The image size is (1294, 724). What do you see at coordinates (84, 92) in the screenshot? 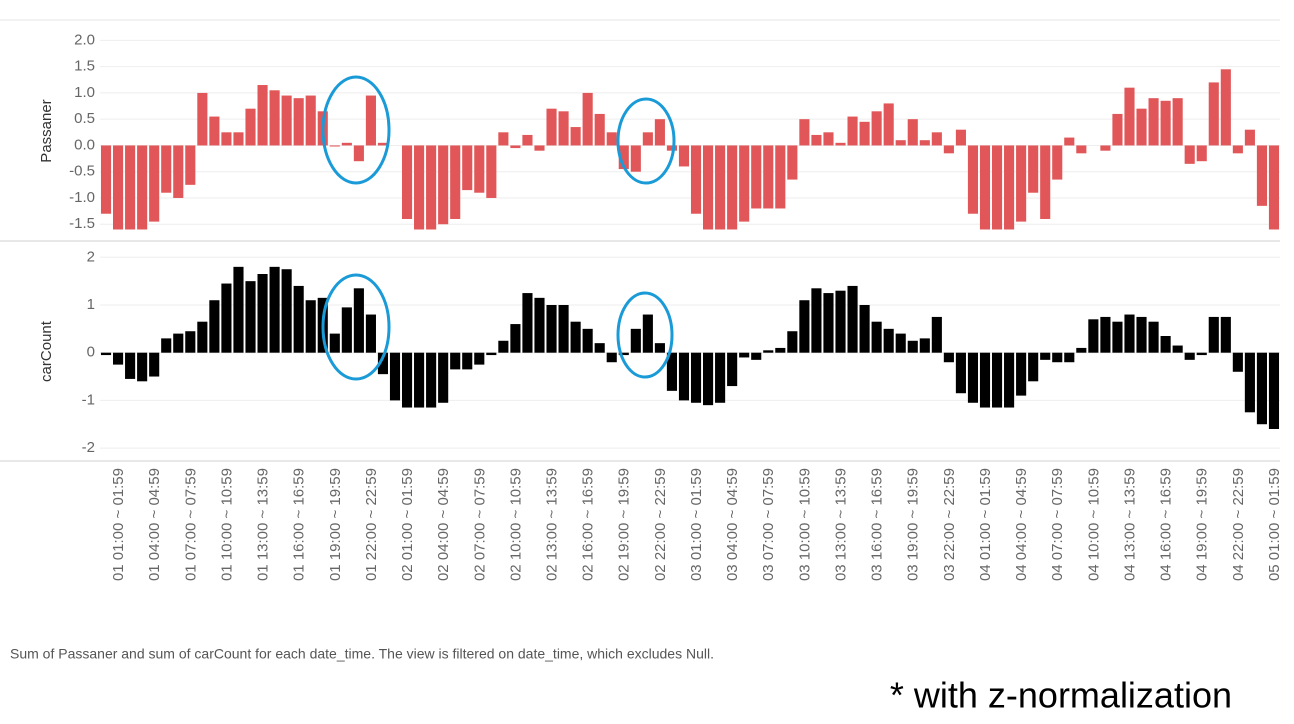
I see `y-tick-label: 1.0` at bounding box center [84, 92].